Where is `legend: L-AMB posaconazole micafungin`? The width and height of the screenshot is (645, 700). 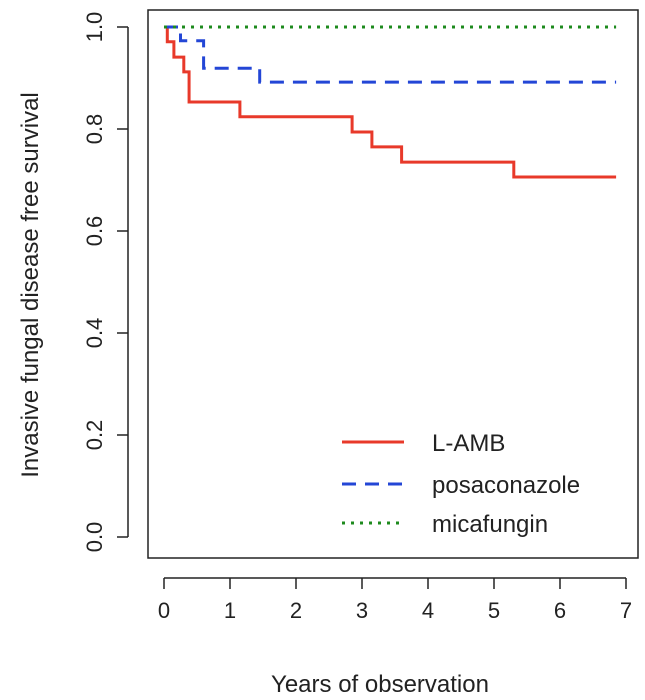 legend: L-AMB posaconazole micafungin is located at coordinates (461, 484).